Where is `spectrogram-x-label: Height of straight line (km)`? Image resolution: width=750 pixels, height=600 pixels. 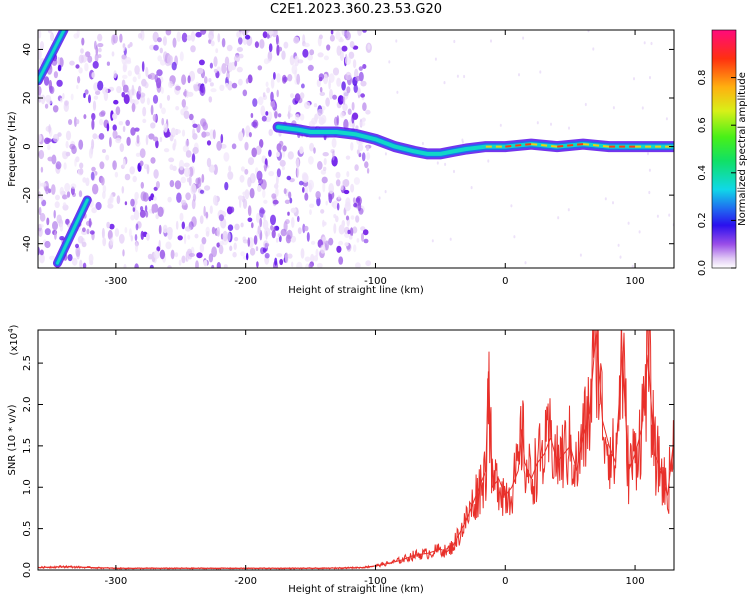 spectrogram-x-label: Height of straight line (km) is located at coordinates (356, 290).